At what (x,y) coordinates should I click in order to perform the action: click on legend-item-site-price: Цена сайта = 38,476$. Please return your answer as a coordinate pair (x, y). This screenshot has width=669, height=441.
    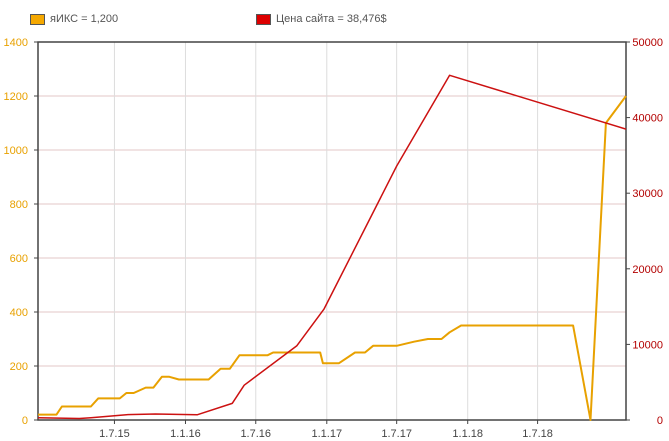
    Looking at the image, I should click on (321, 19).